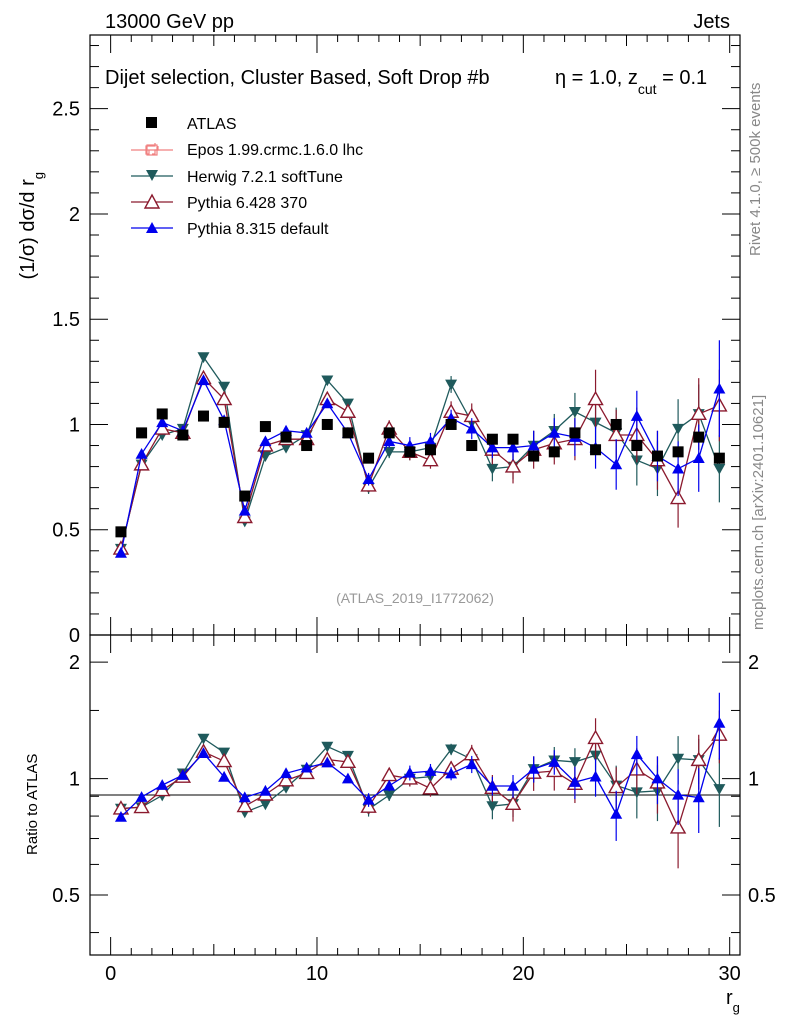 The height and width of the screenshot is (1024, 786). I want to click on series-atlas, so click(420, 473).